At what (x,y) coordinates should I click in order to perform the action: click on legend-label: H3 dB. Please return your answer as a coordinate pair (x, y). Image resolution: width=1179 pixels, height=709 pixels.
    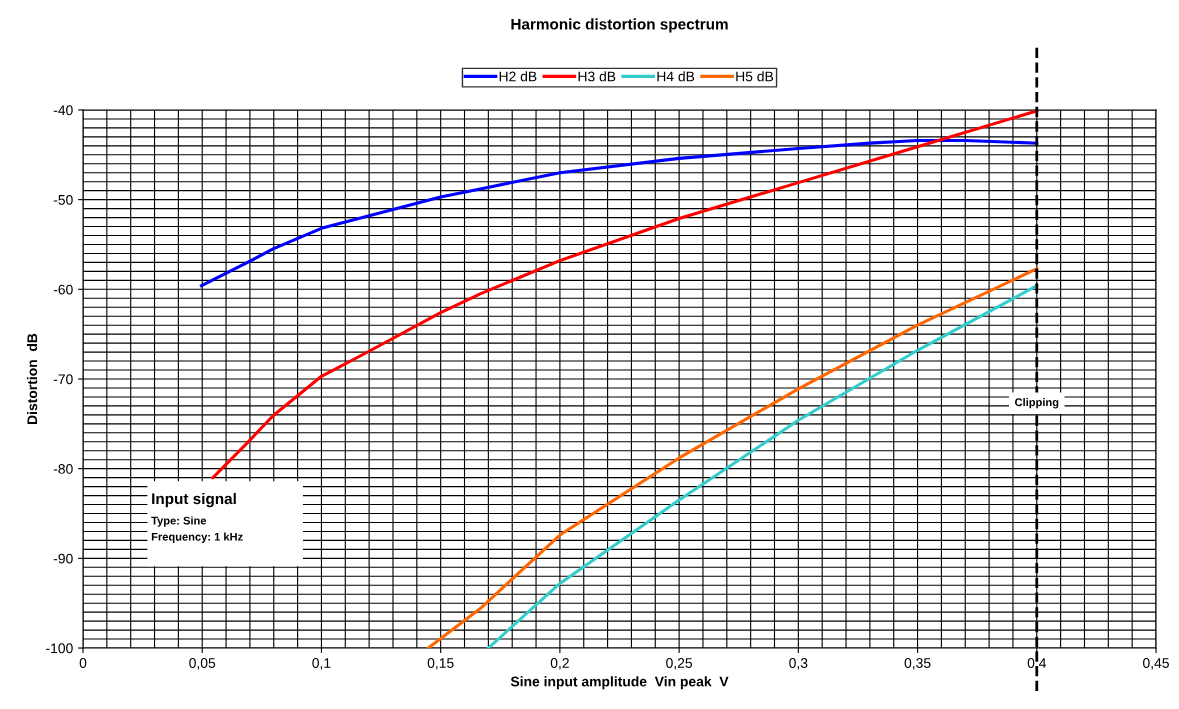
    Looking at the image, I should click on (597, 76).